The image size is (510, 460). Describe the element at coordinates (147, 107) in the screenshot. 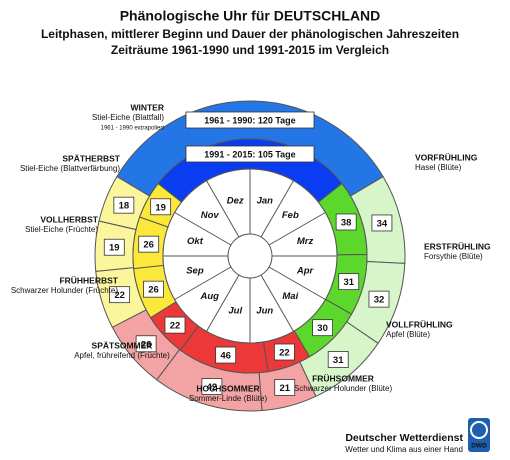

I see `phase-label: WINTER` at that location.